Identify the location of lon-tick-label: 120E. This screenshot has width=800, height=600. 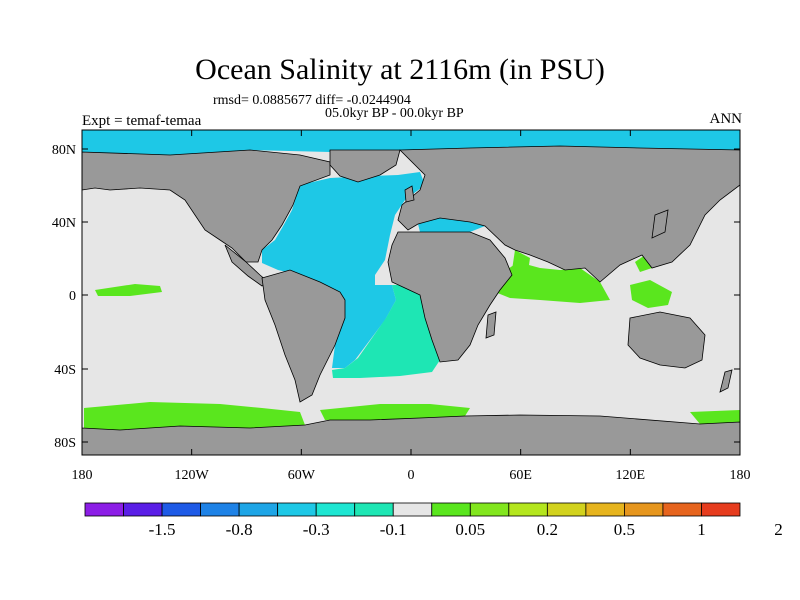
(631, 475).